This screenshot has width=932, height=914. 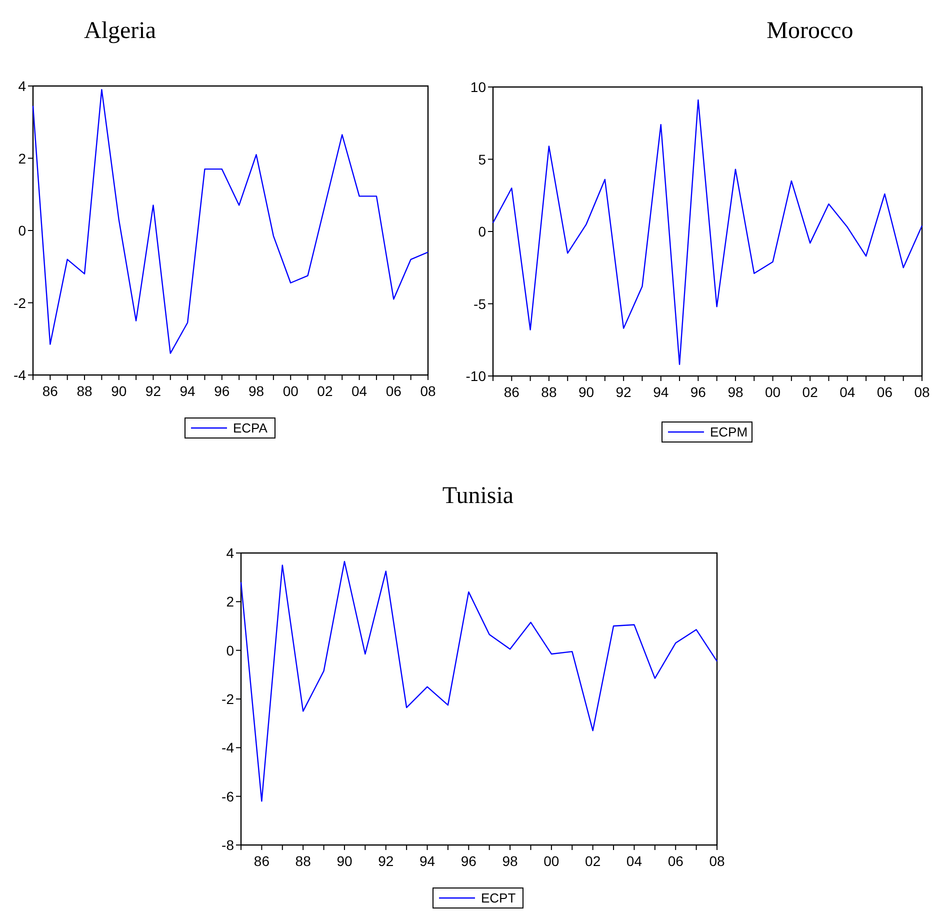 What do you see at coordinates (482, 159) in the screenshot?
I see `y-tick-label: 5` at bounding box center [482, 159].